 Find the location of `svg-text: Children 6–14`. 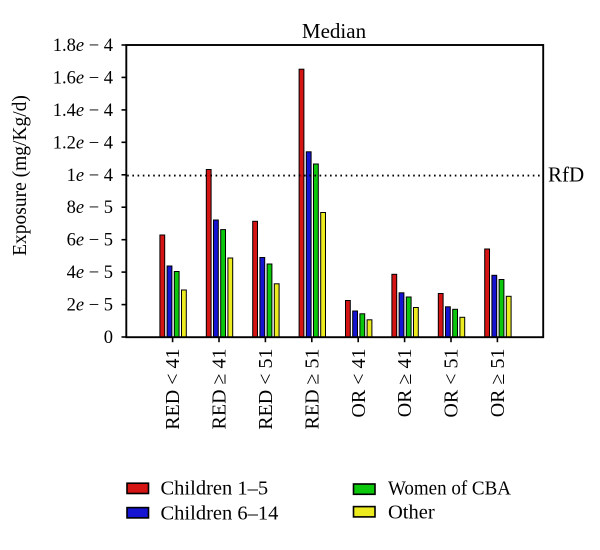

svg-text: Children 6–14 is located at coordinates (220, 514).